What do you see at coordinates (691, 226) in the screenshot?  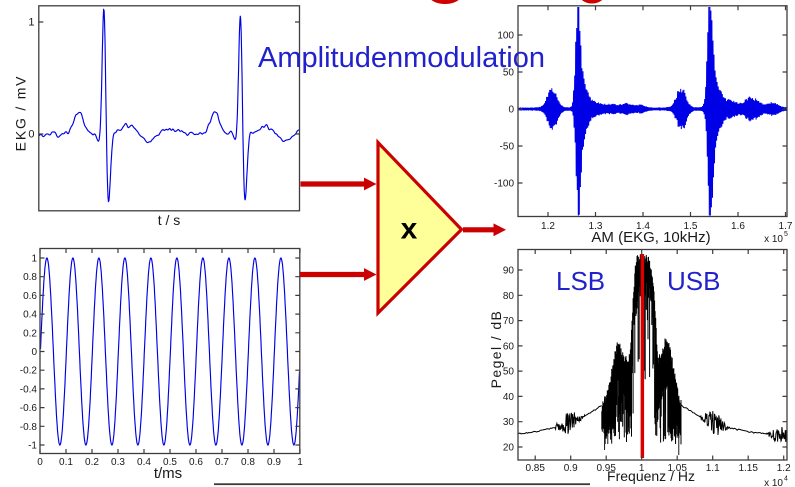 I see `svg-text: 1.5` at bounding box center [691, 226].